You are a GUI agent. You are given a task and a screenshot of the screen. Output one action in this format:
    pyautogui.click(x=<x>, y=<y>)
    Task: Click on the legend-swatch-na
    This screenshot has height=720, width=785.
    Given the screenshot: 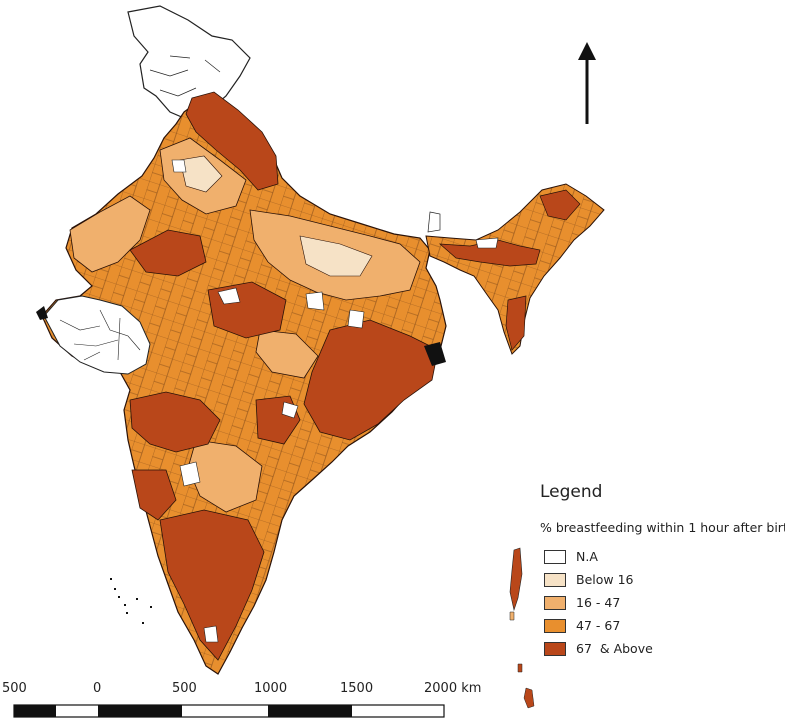 What is the action you would take?
    pyautogui.click(x=555, y=556)
    